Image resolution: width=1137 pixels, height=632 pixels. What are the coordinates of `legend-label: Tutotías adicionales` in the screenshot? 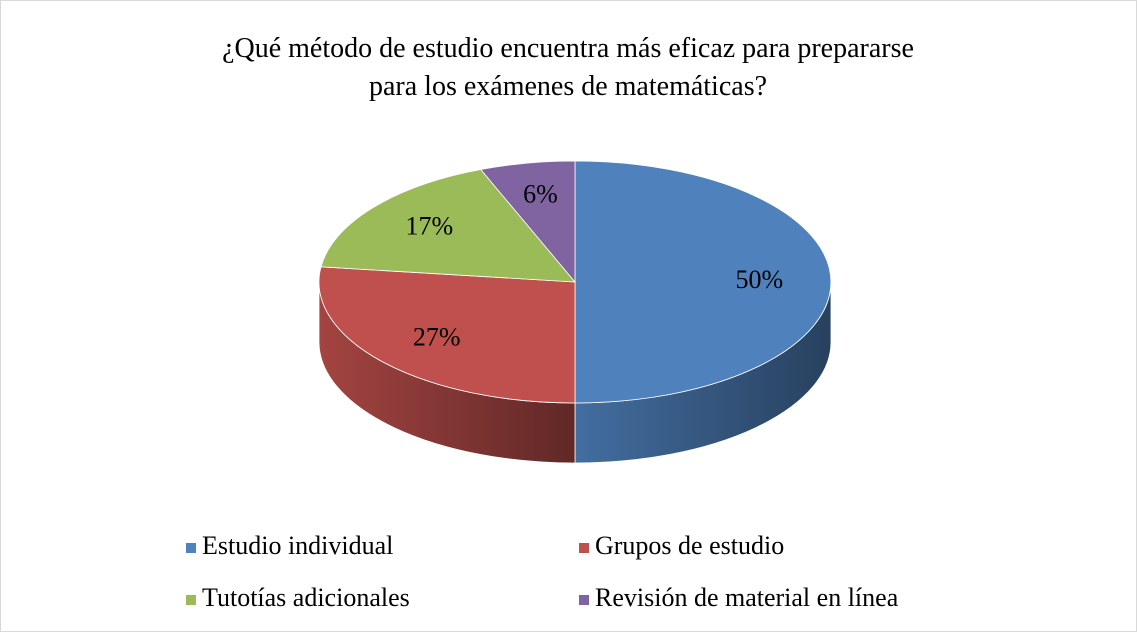 It's located at (306, 597).